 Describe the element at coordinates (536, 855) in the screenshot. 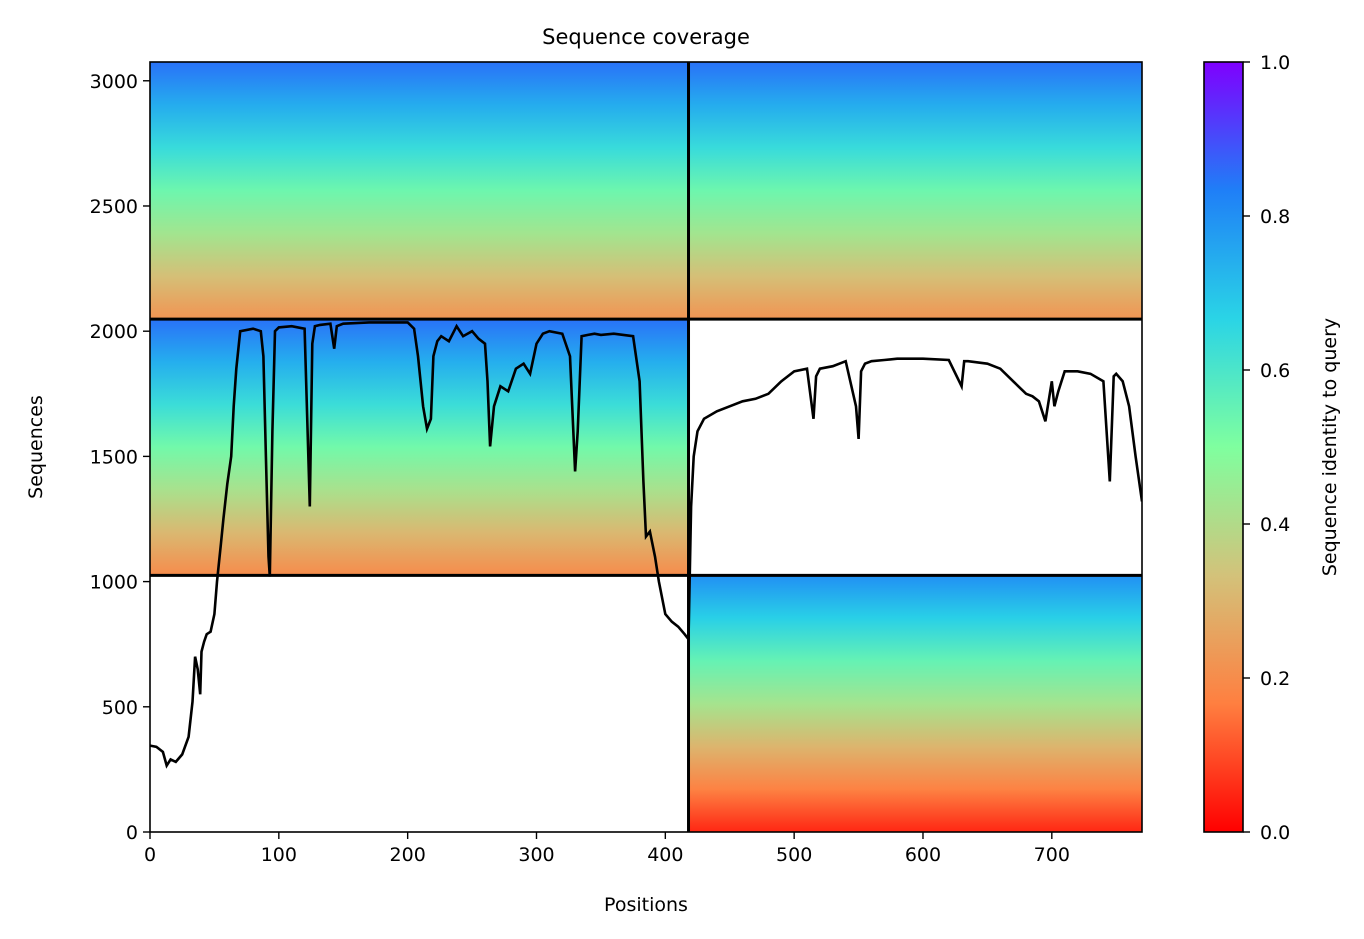

I see `x-tick-label: 300` at that location.